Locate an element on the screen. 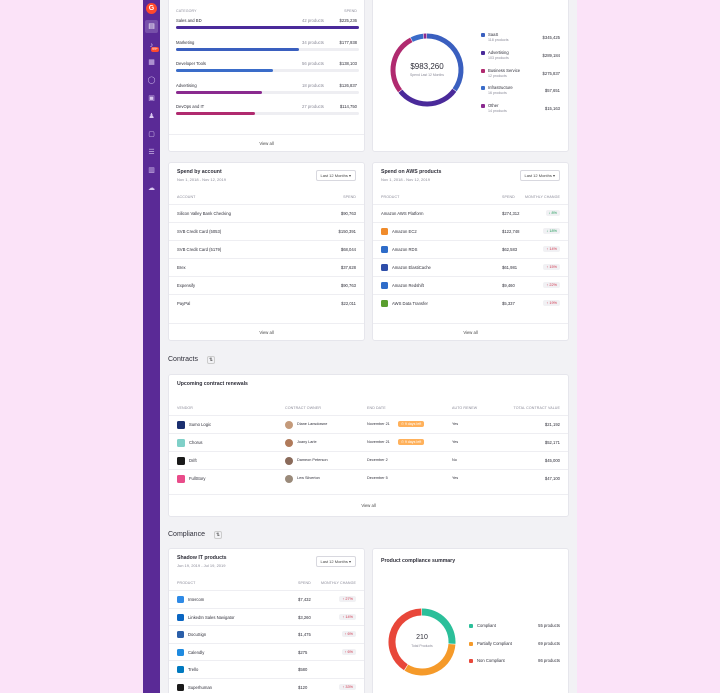 The image size is (720, 693). shadow-product-row: Trello $580 is located at coordinates (266, 669).